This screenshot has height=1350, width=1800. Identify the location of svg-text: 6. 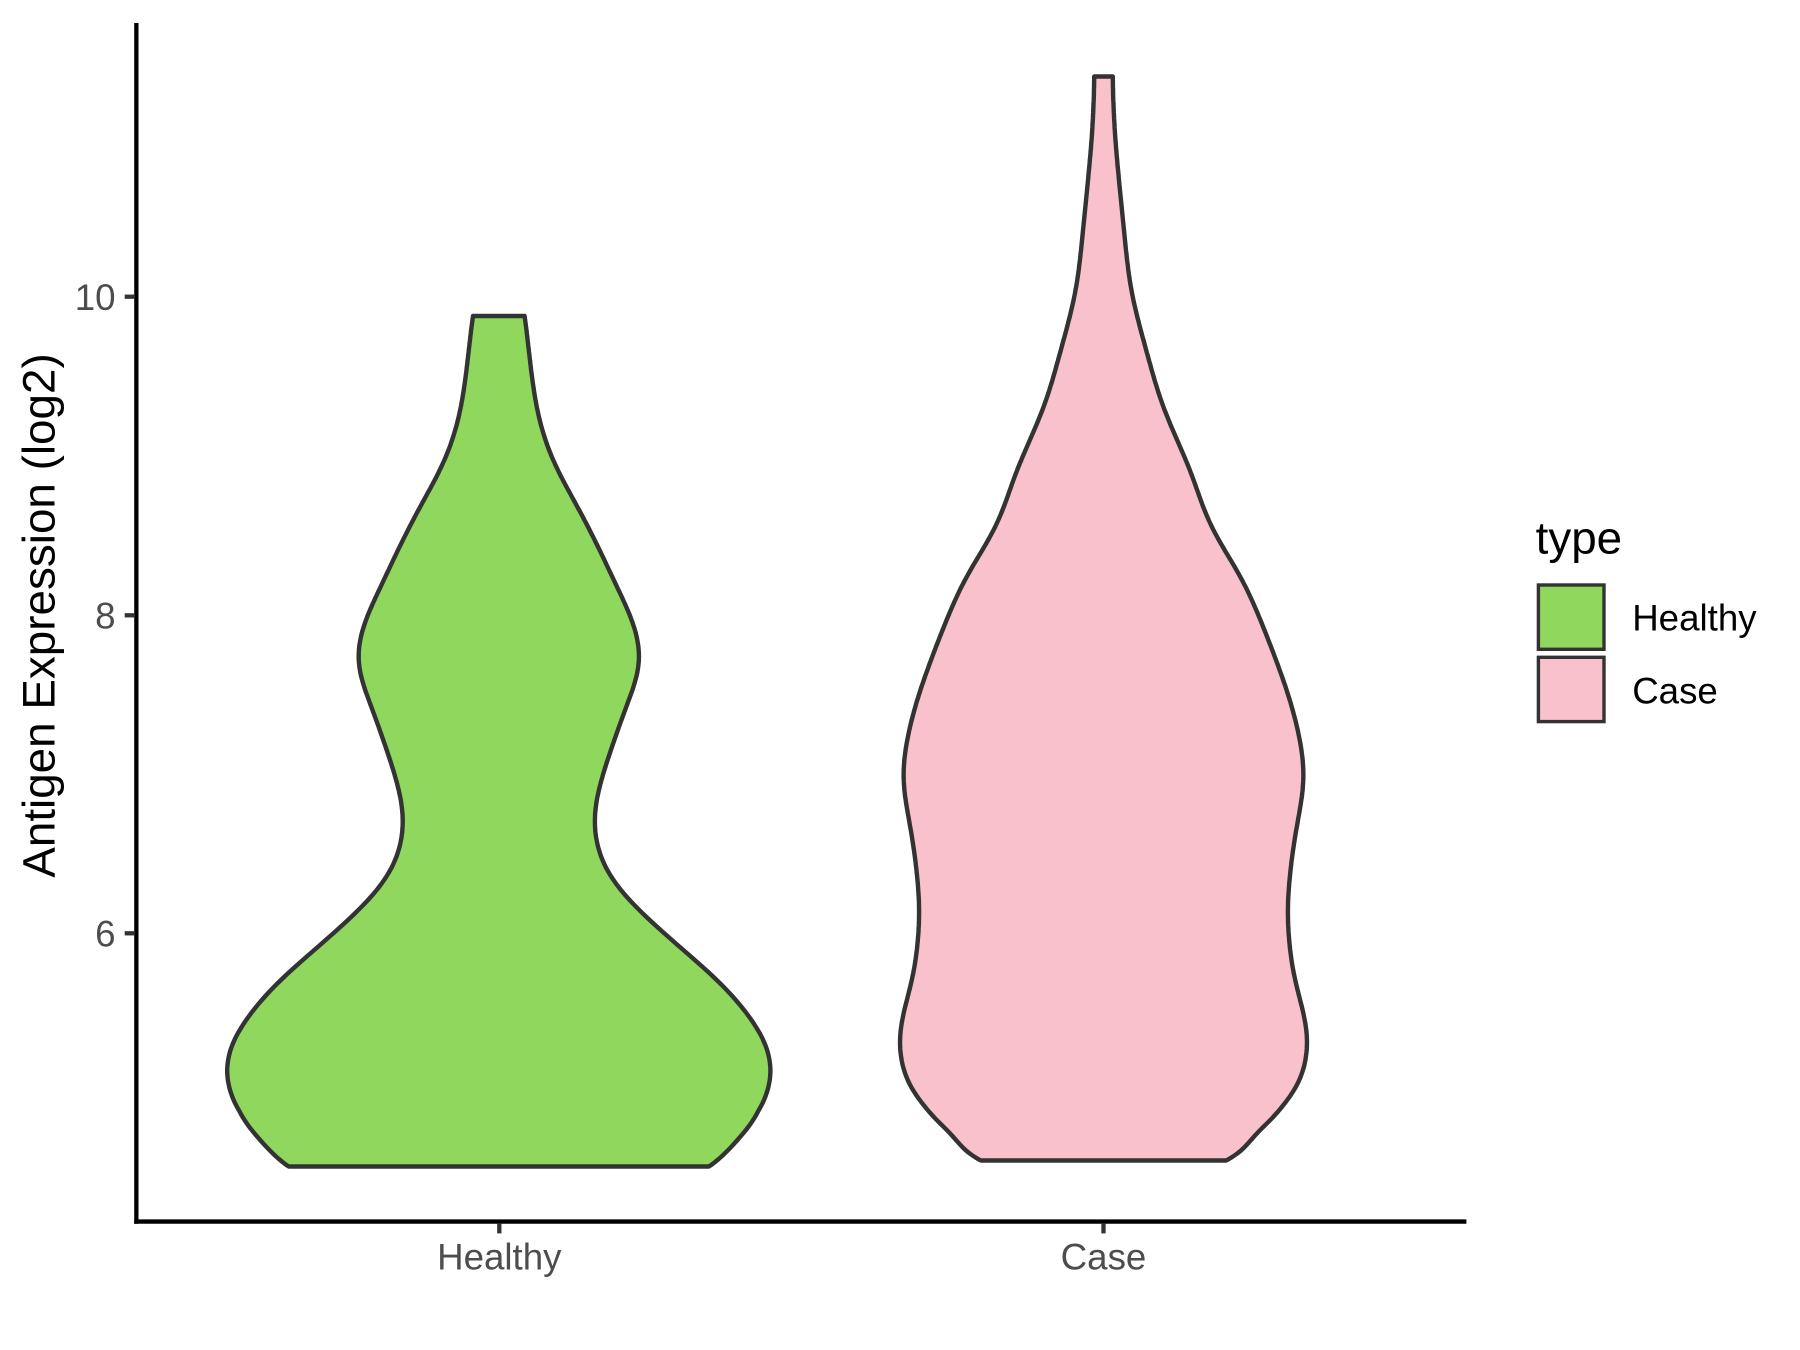
(105, 934).